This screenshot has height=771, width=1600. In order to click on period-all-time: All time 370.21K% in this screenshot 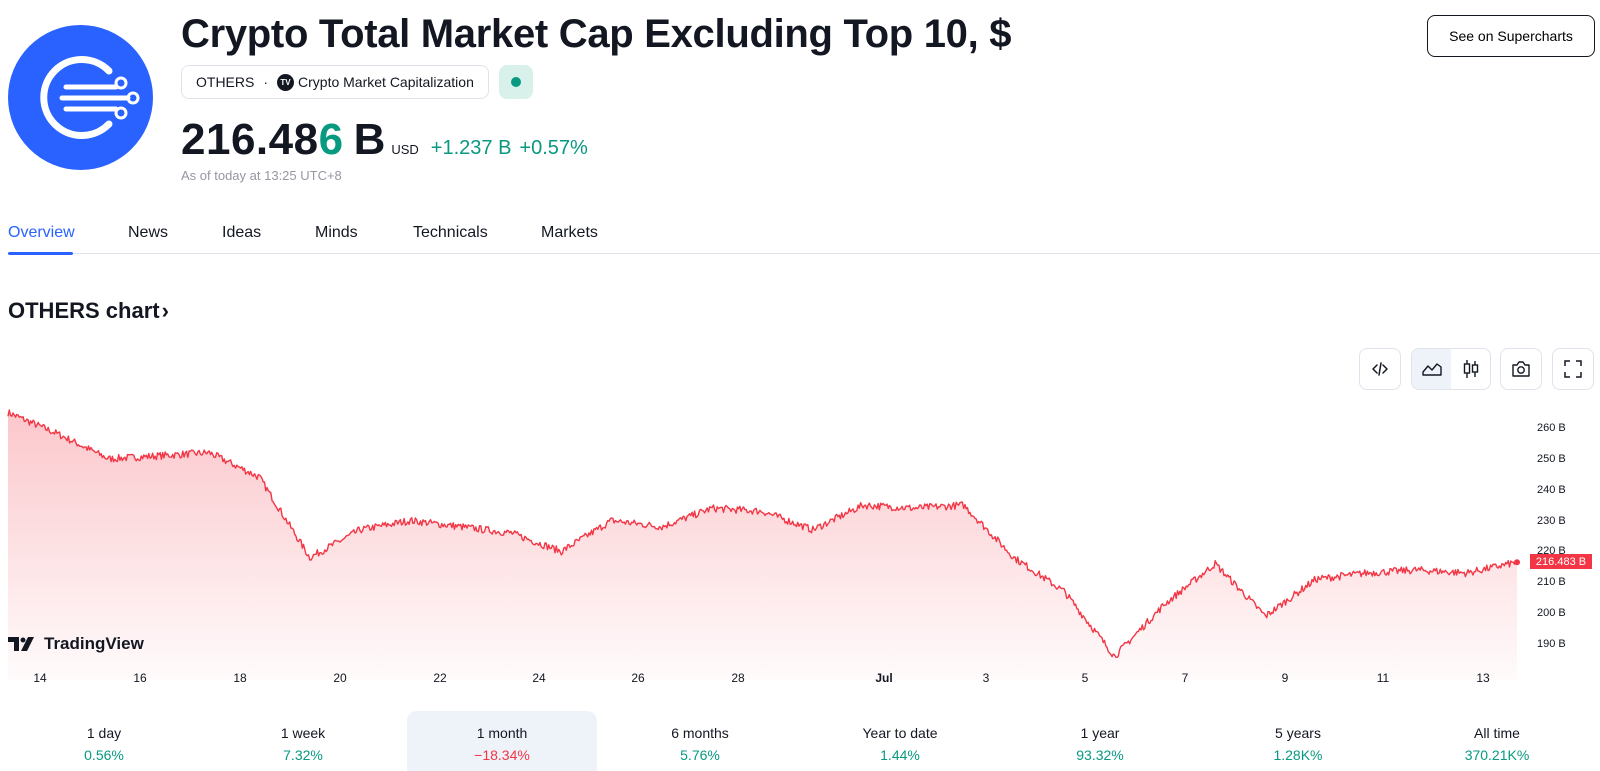, I will do `click(1497, 741)`.